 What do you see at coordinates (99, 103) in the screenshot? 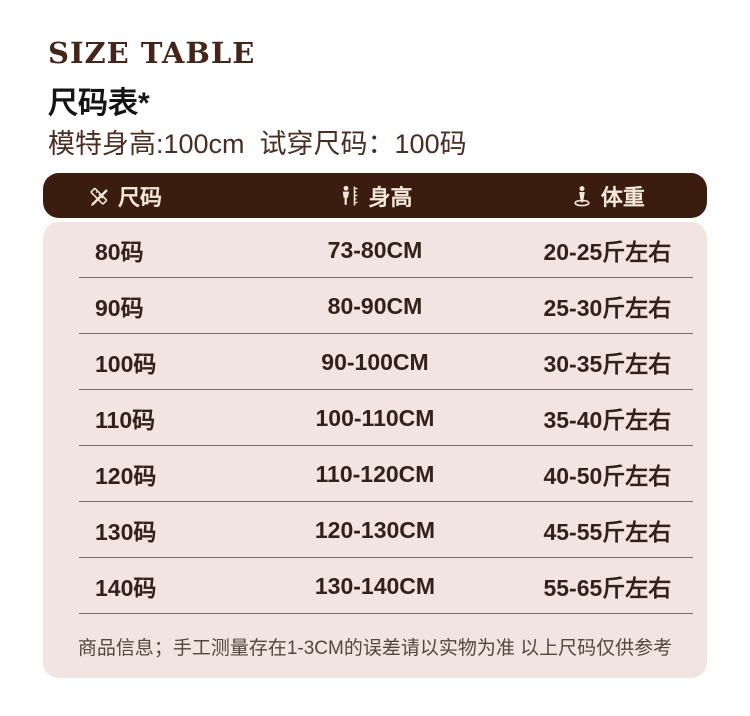
I see `page-title-chinese: 尺码表*` at bounding box center [99, 103].